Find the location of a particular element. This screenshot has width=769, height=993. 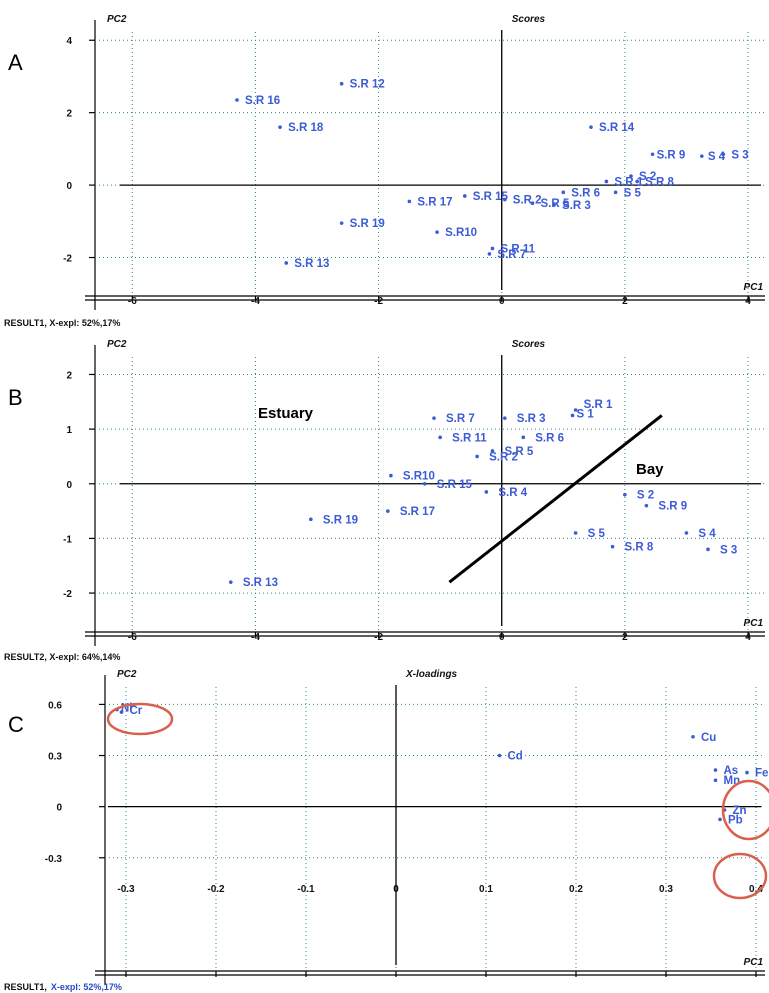

data-point-label: Cu is located at coordinates (708, 738).